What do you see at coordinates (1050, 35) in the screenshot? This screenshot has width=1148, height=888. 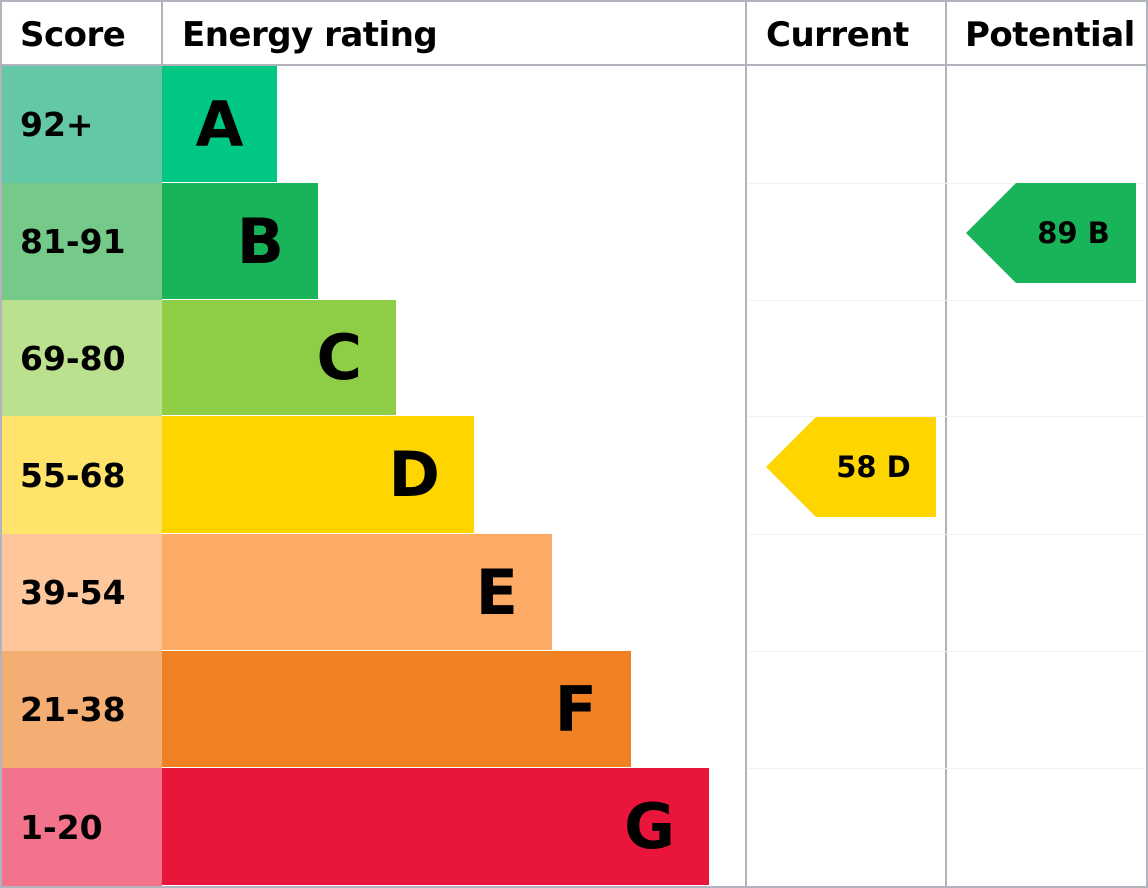 I see `header-potential: Potential` at bounding box center [1050, 35].